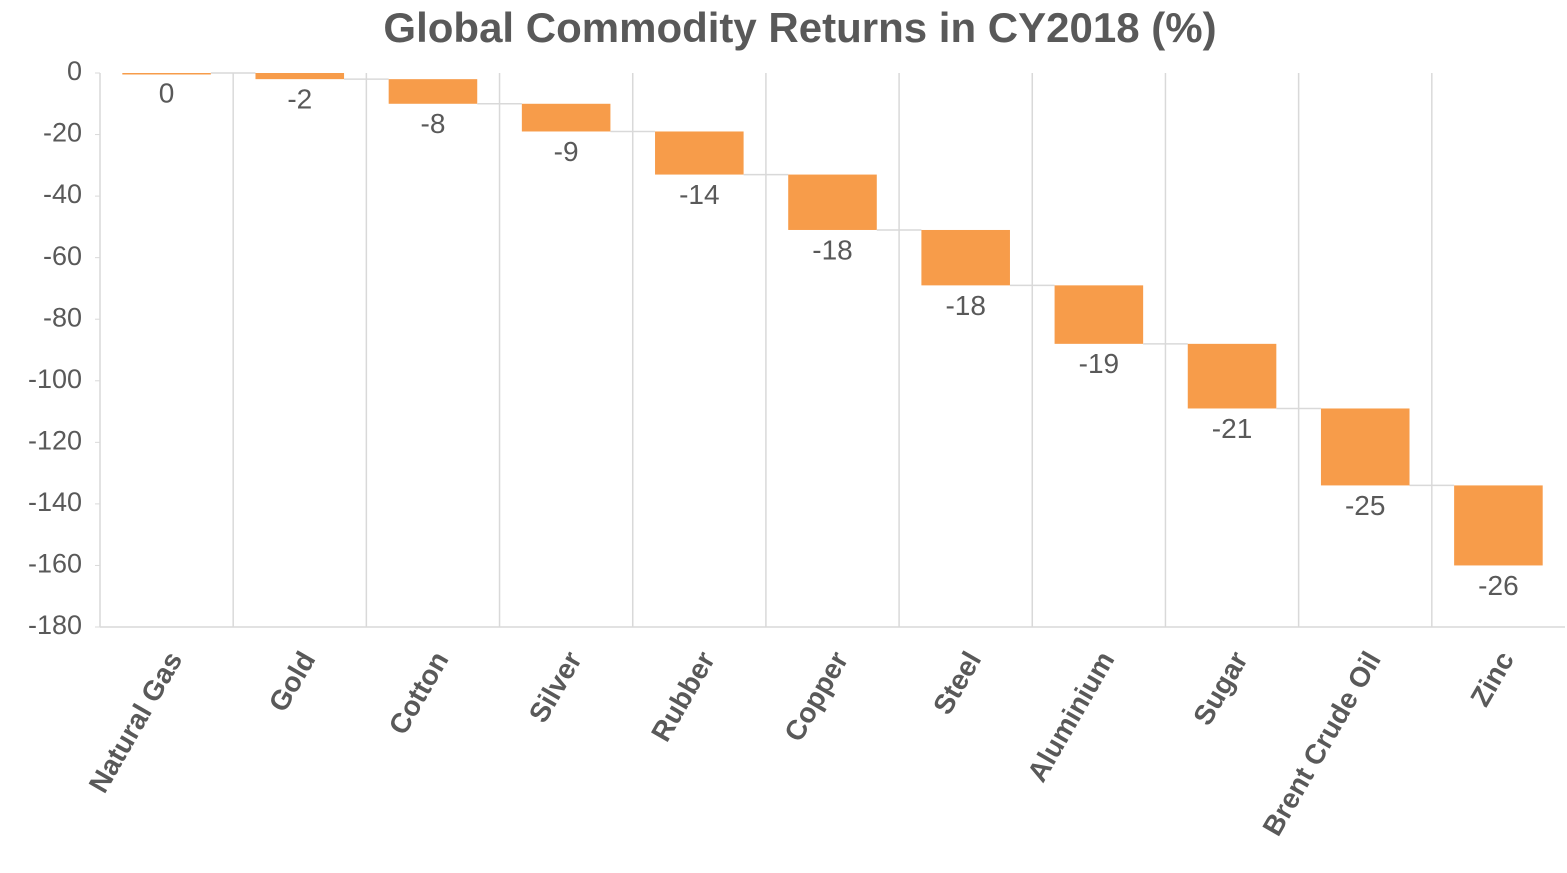  Describe the element at coordinates (1365, 505) in the screenshot. I see `data-label: -25` at that location.